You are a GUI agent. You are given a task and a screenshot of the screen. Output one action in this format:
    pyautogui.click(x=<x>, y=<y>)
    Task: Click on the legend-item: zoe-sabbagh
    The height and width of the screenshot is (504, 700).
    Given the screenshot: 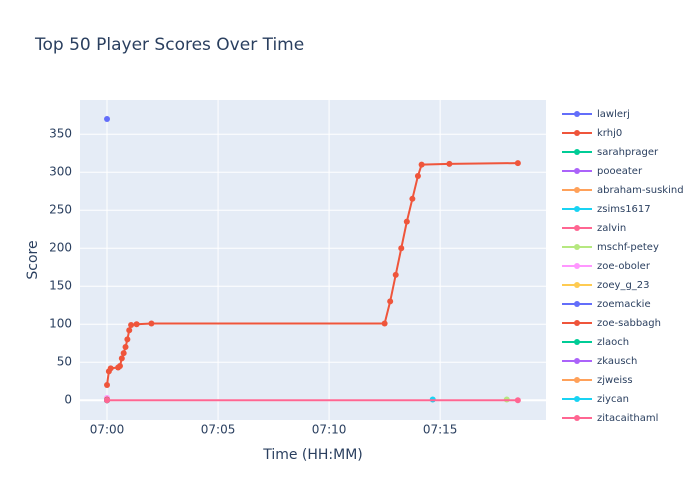 What is the action you would take?
    pyautogui.click(x=611, y=323)
    